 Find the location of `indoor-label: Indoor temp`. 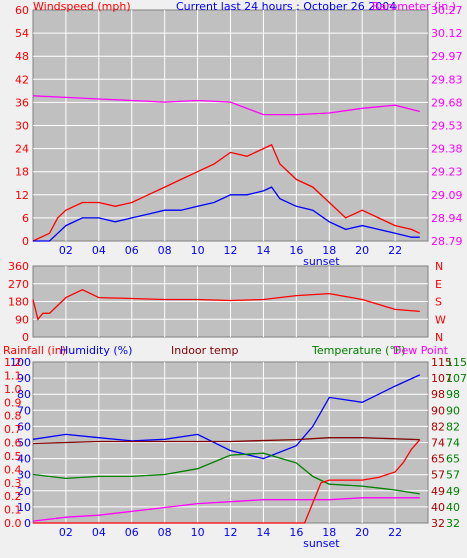

indoor-label: Indoor temp is located at coordinates (204, 350).